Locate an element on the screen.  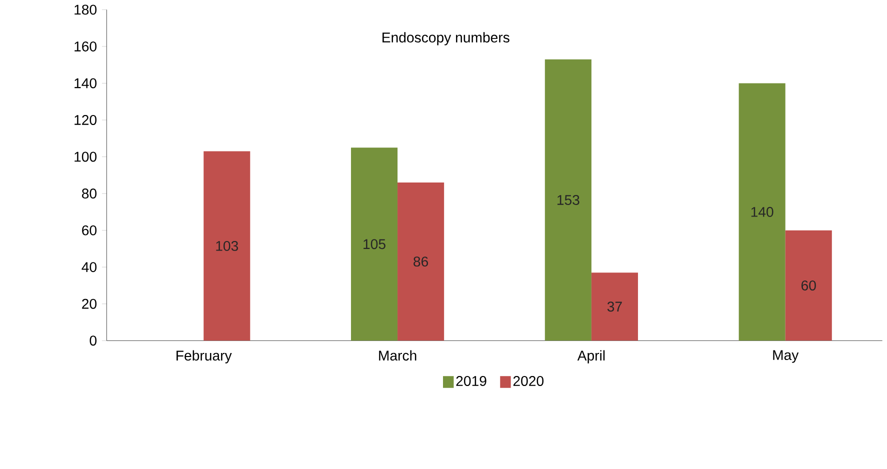
legend-label: 2020 is located at coordinates (528, 381).